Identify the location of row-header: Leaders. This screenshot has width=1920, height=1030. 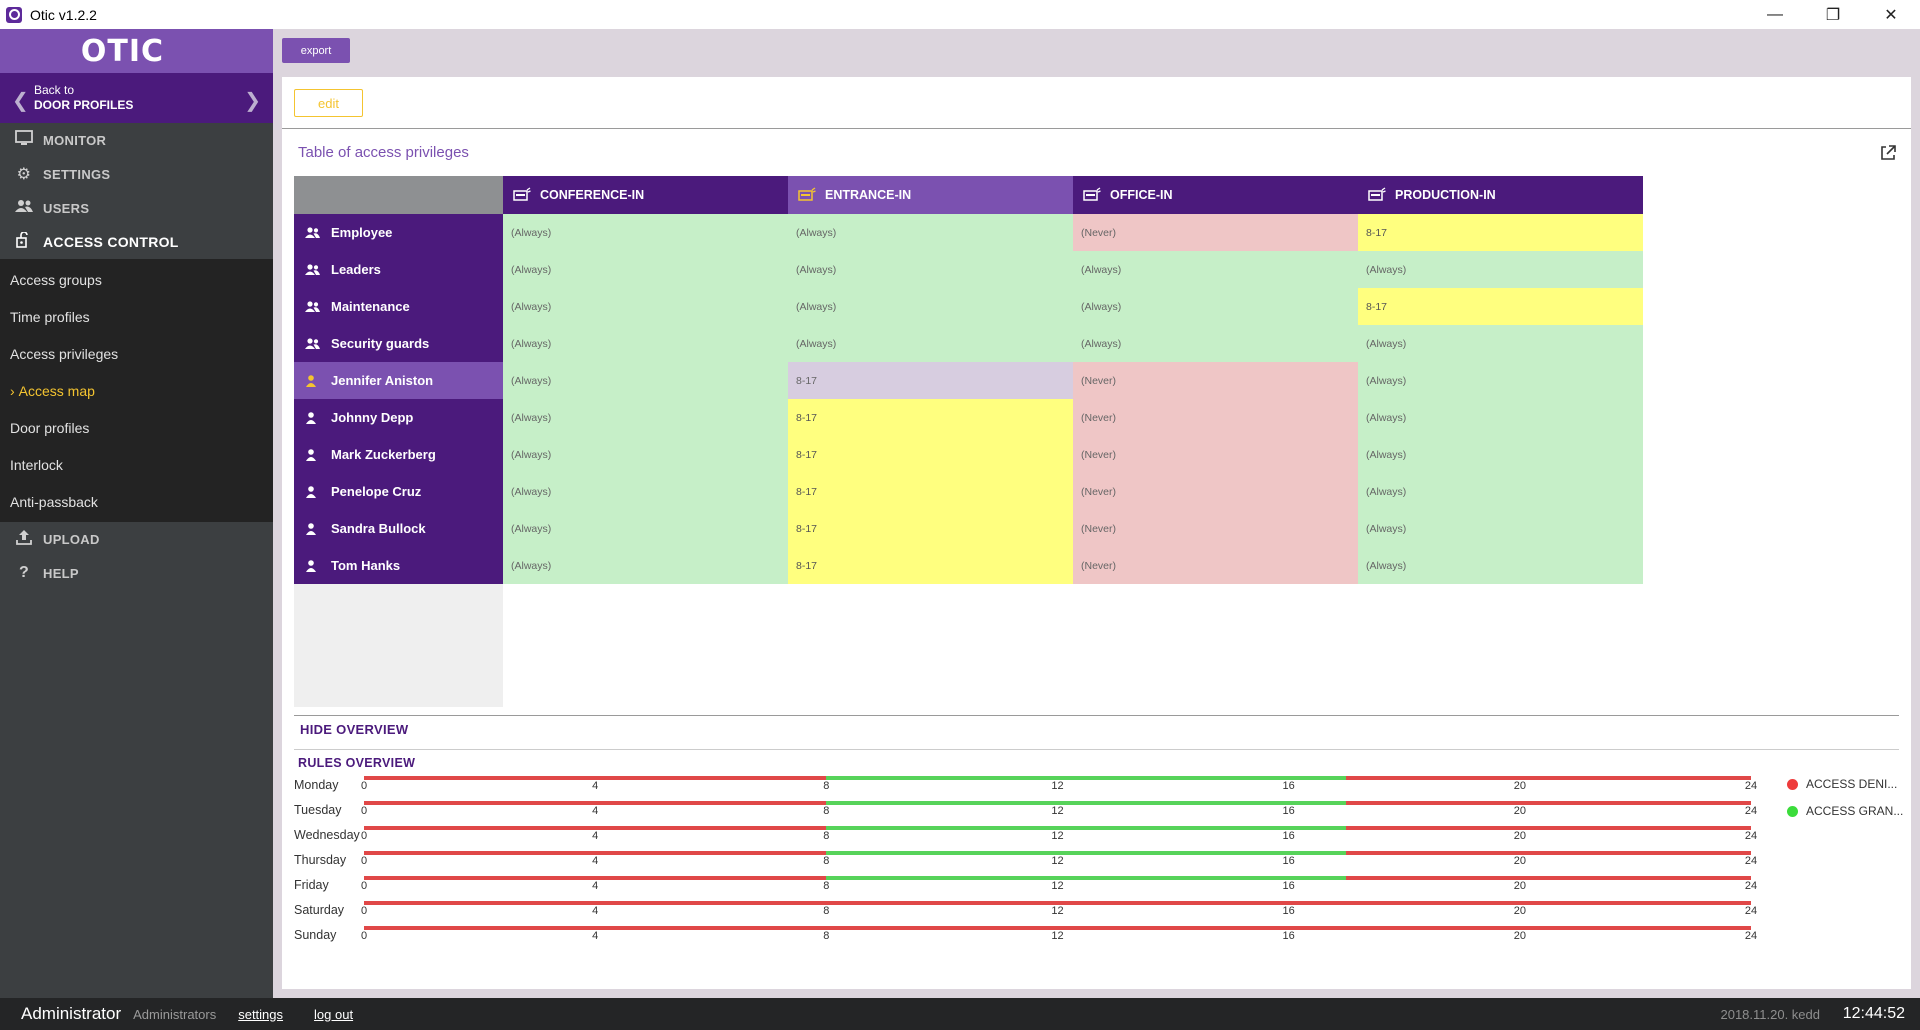
(398, 269).